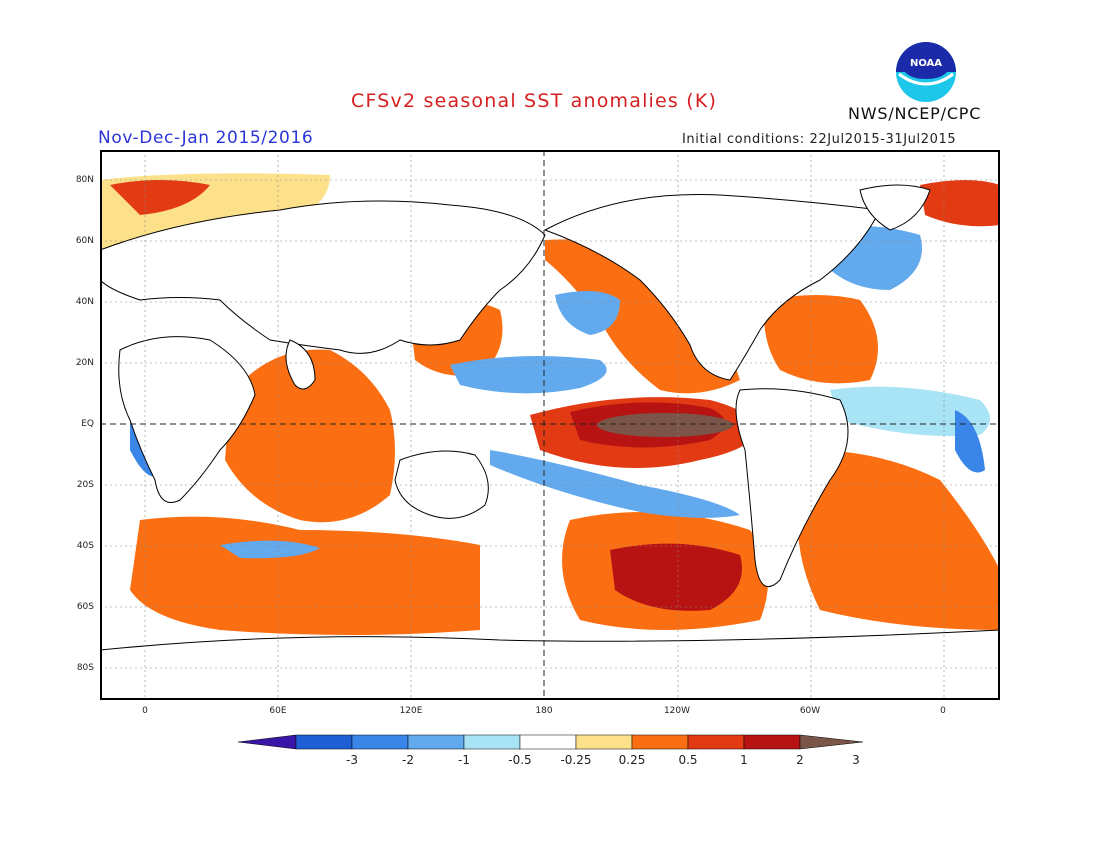 The height and width of the screenshot is (850, 1100). What do you see at coordinates (960, 203) in the screenshot?
I see `warm-arctic-patch-east` at bounding box center [960, 203].